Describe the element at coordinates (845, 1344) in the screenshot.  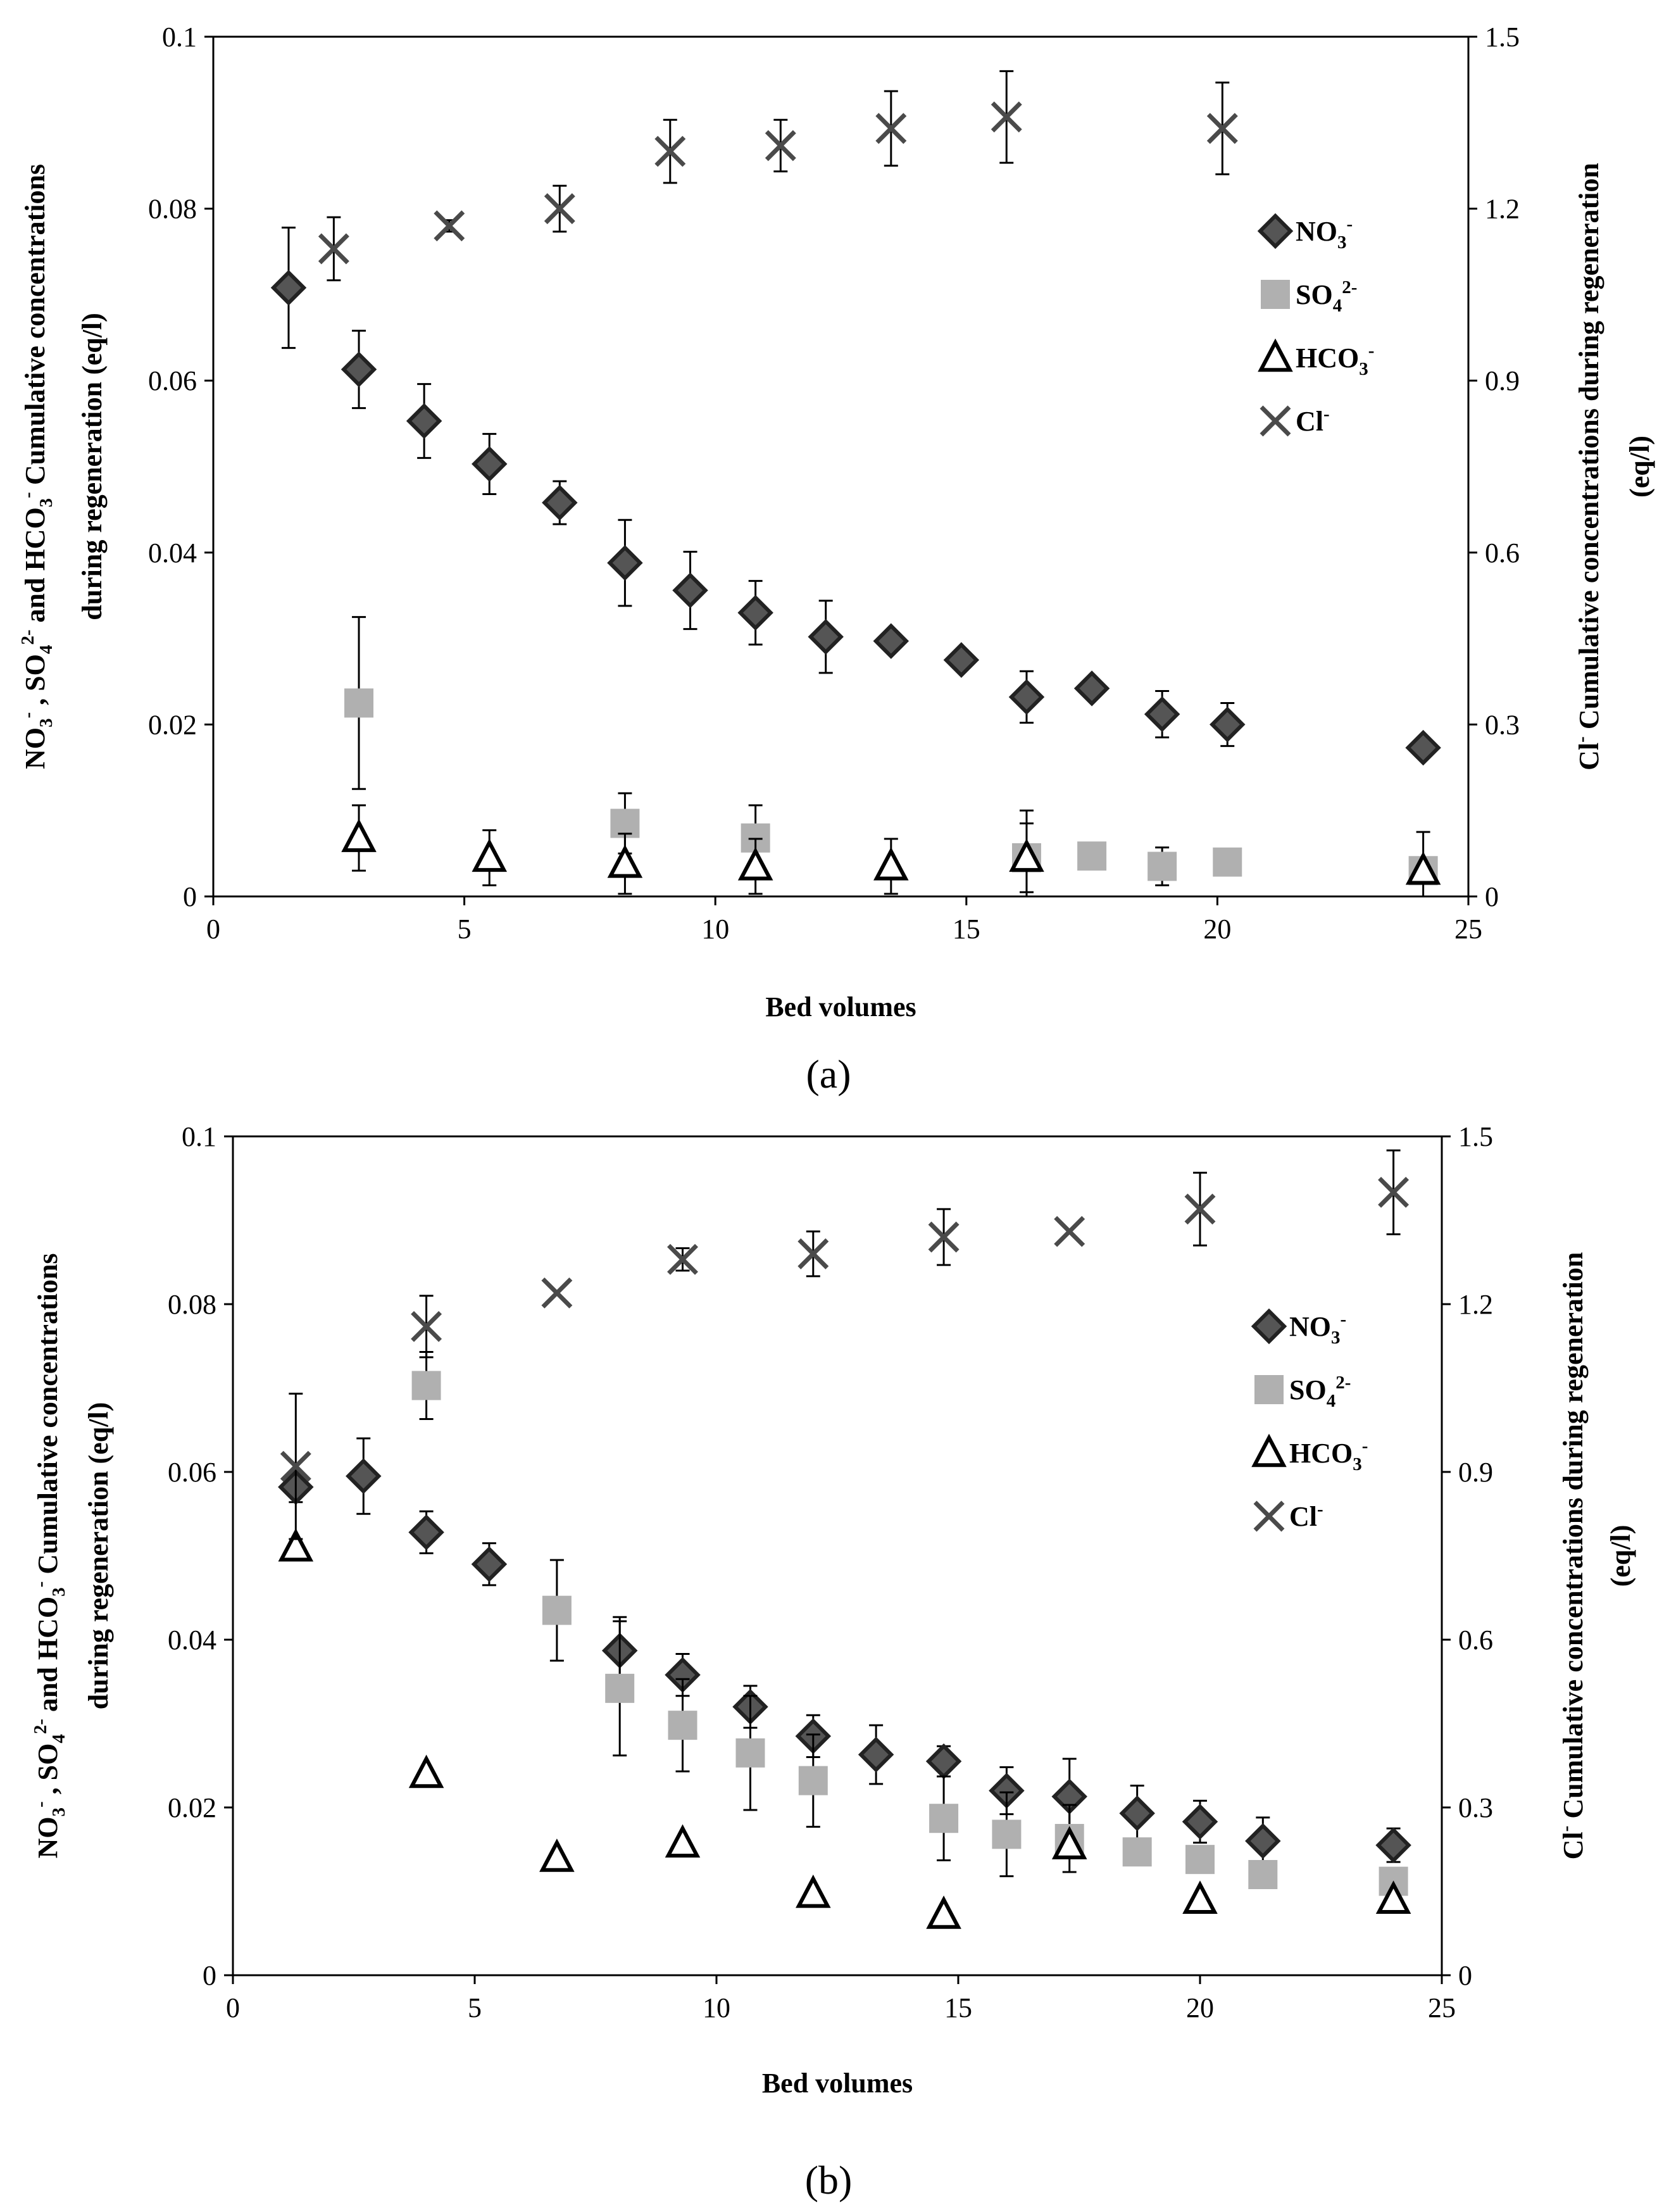
I see `series-Cl-` at that location.